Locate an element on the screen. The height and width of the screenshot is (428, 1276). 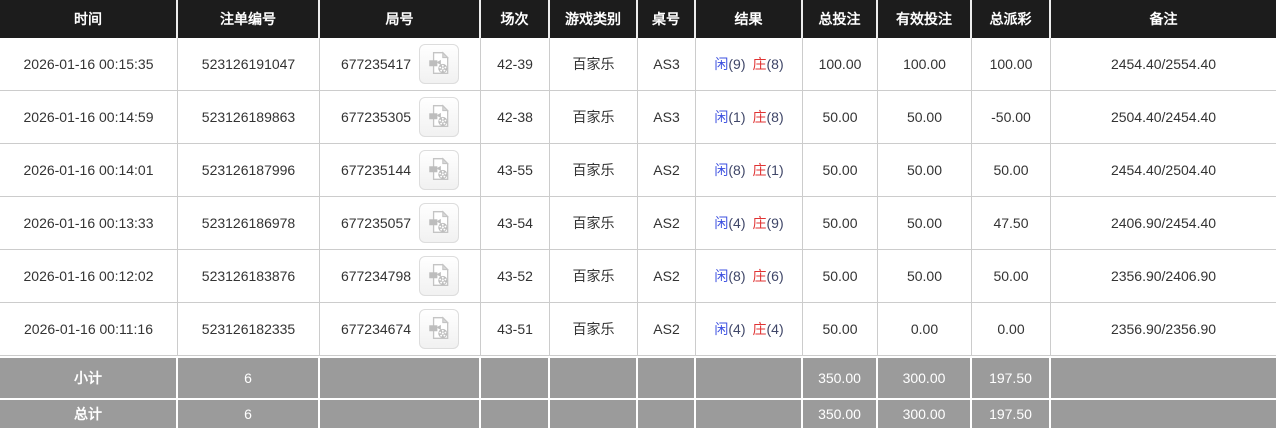
header-bet-id: 注单编号 is located at coordinates (249, 19).